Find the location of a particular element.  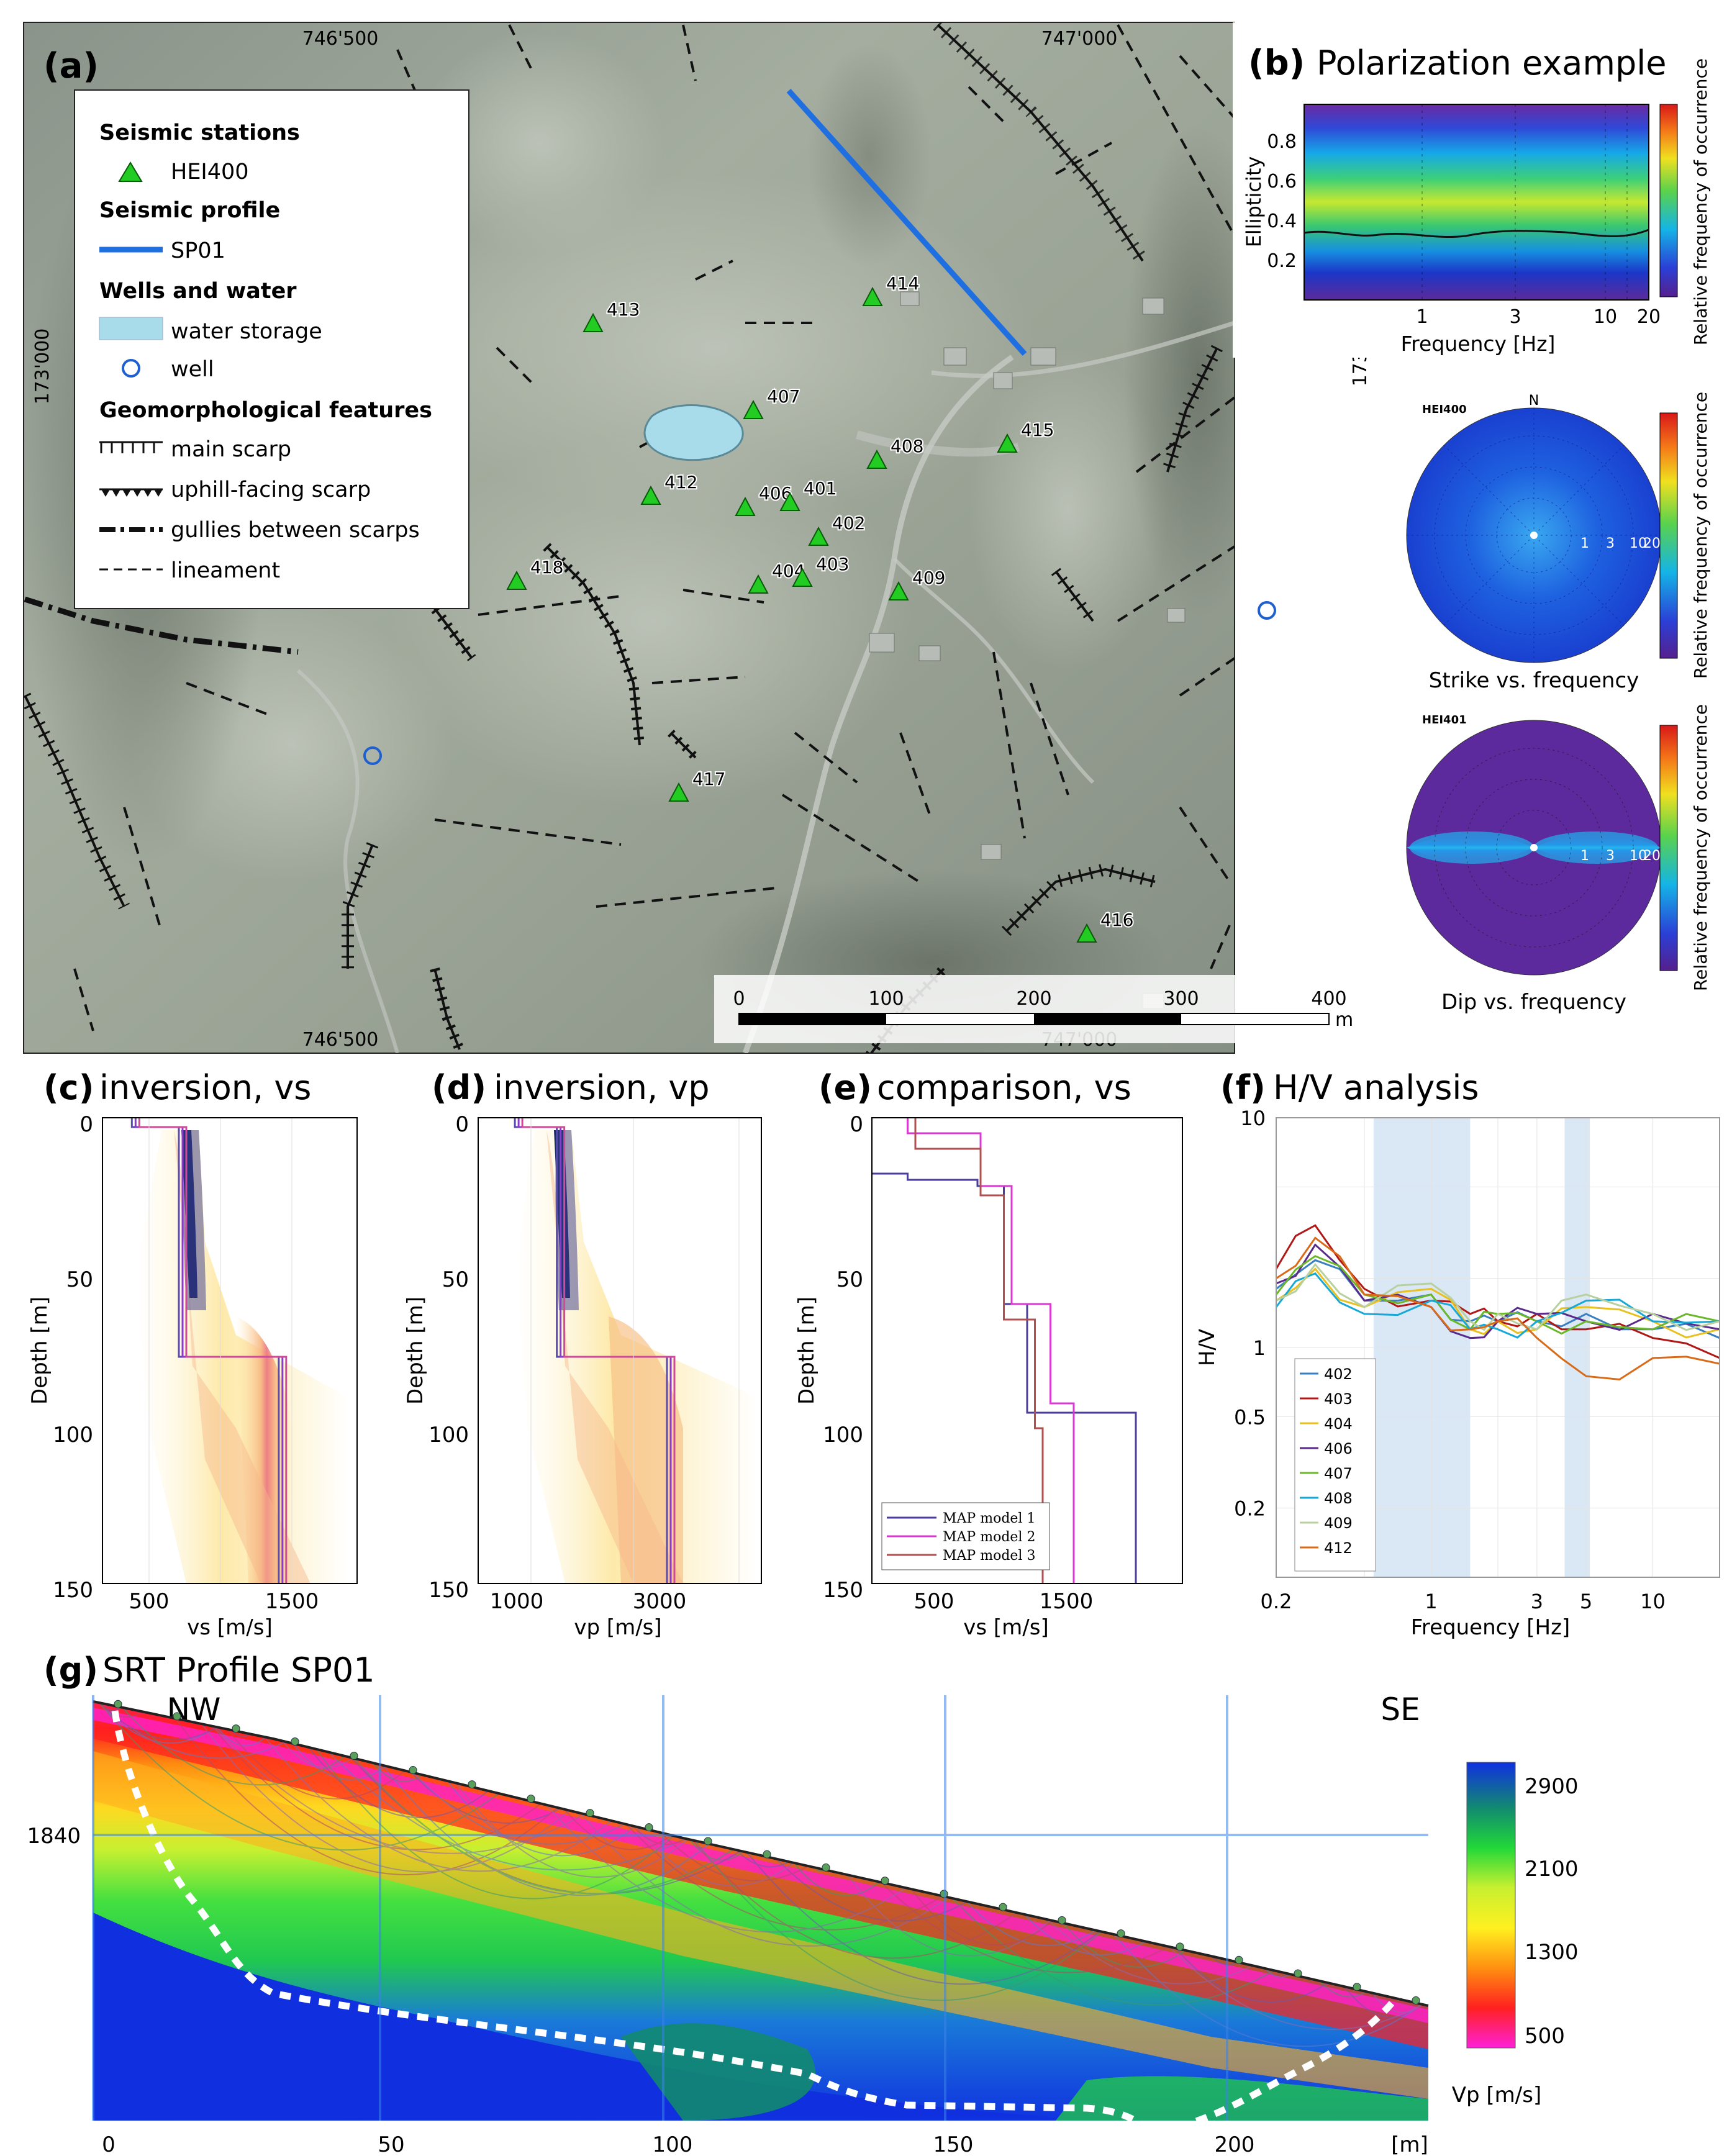

ytick: 1840 is located at coordinates (54, 1836).